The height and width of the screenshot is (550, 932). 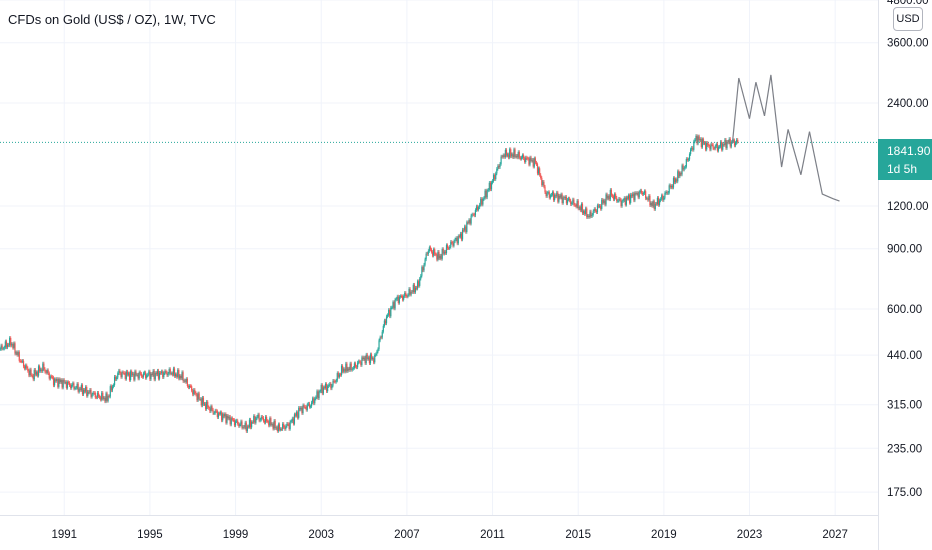 I want to click on current-price-tag: 1841.90 1d 5h, so click(x=905, y=159).